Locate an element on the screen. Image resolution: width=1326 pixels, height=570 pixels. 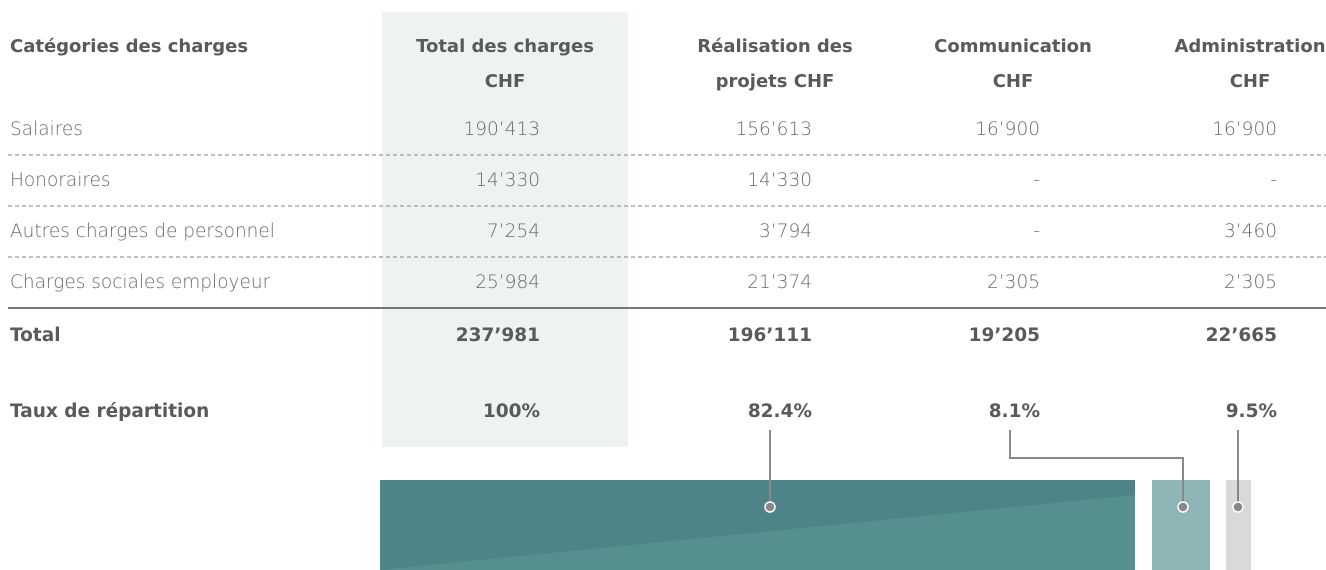
total-cell: 196’111 is located at coordinates (770, 335).